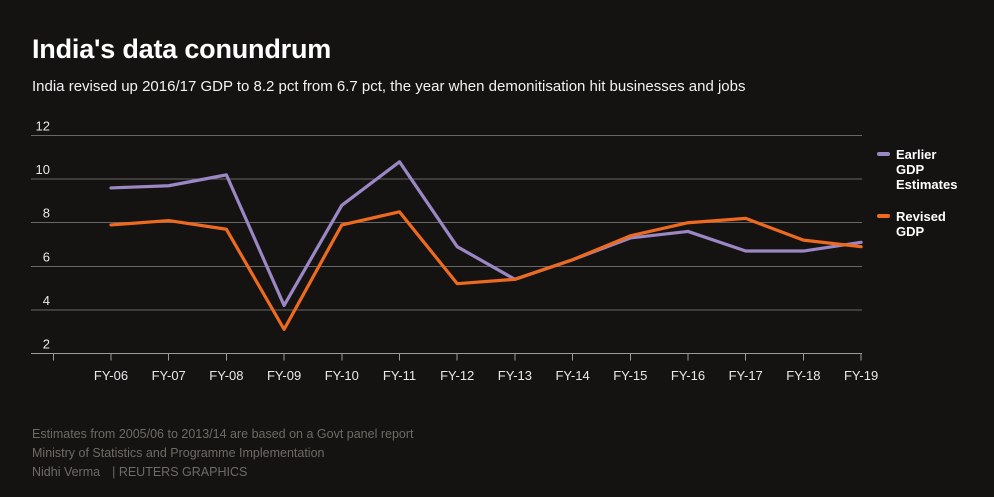 This screenshot has width=994, height=497. I want to click on legend-item-revised-gdp: Revised GDP, so click(933, 224).